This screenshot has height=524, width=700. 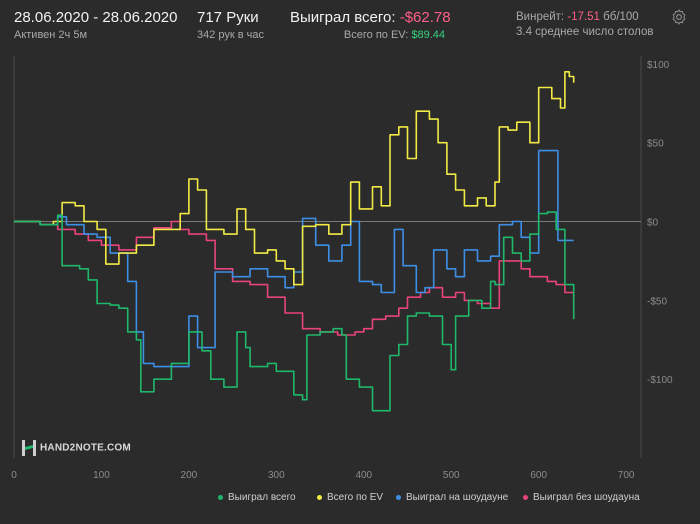 What do you see at coordinates (621, 17) in the screenshot?
I see `winrate-unit: бб/100` at bounding box center [621, 17].